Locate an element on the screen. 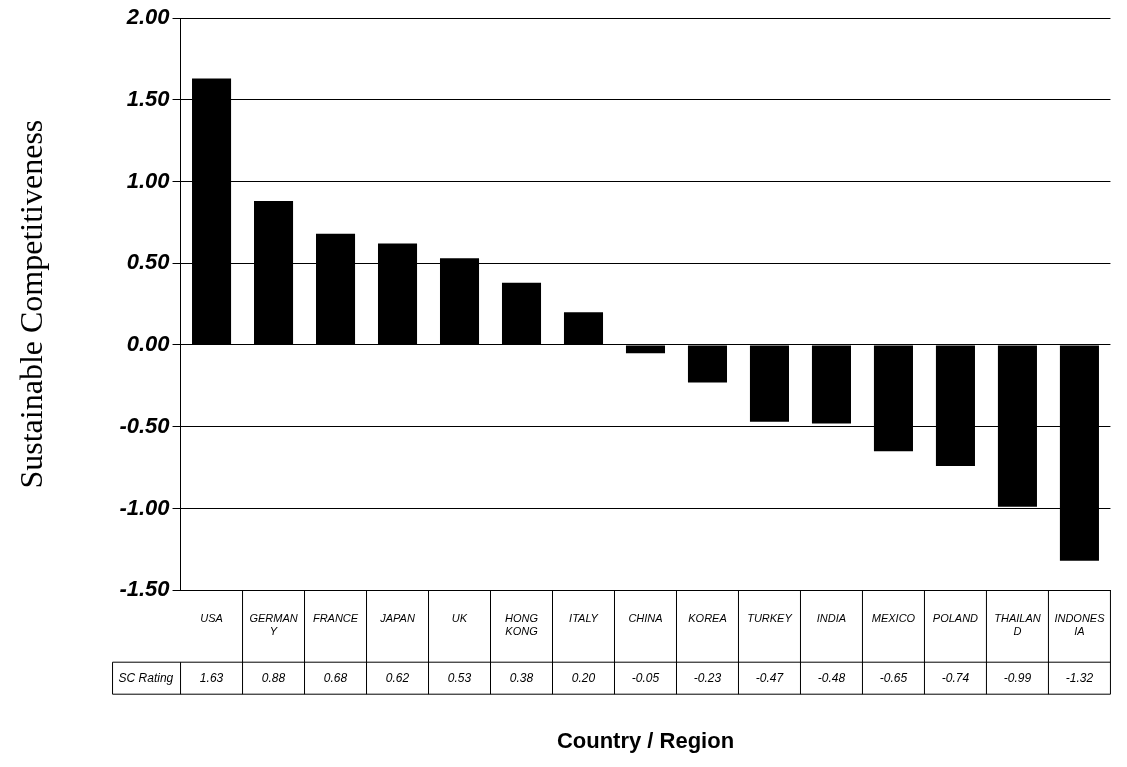  x-axis-title: Country / Region is located at coordinates (645, 740).